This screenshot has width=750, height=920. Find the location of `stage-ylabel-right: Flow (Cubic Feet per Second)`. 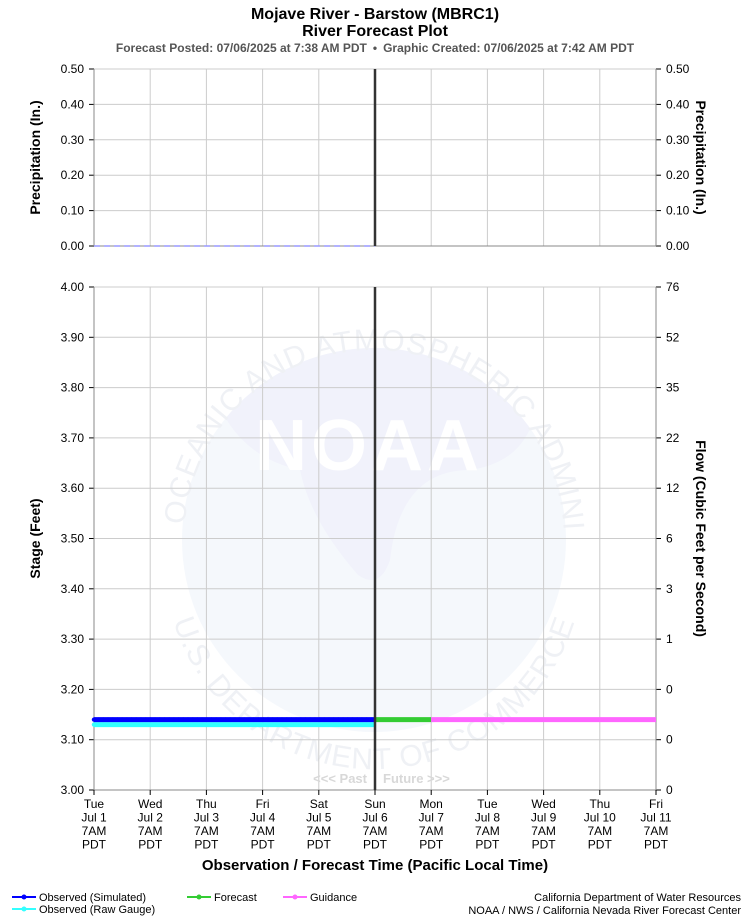

stage-ylabel-right: Flow (Cubic Feet per Second) is located at coordinates (701, 538).